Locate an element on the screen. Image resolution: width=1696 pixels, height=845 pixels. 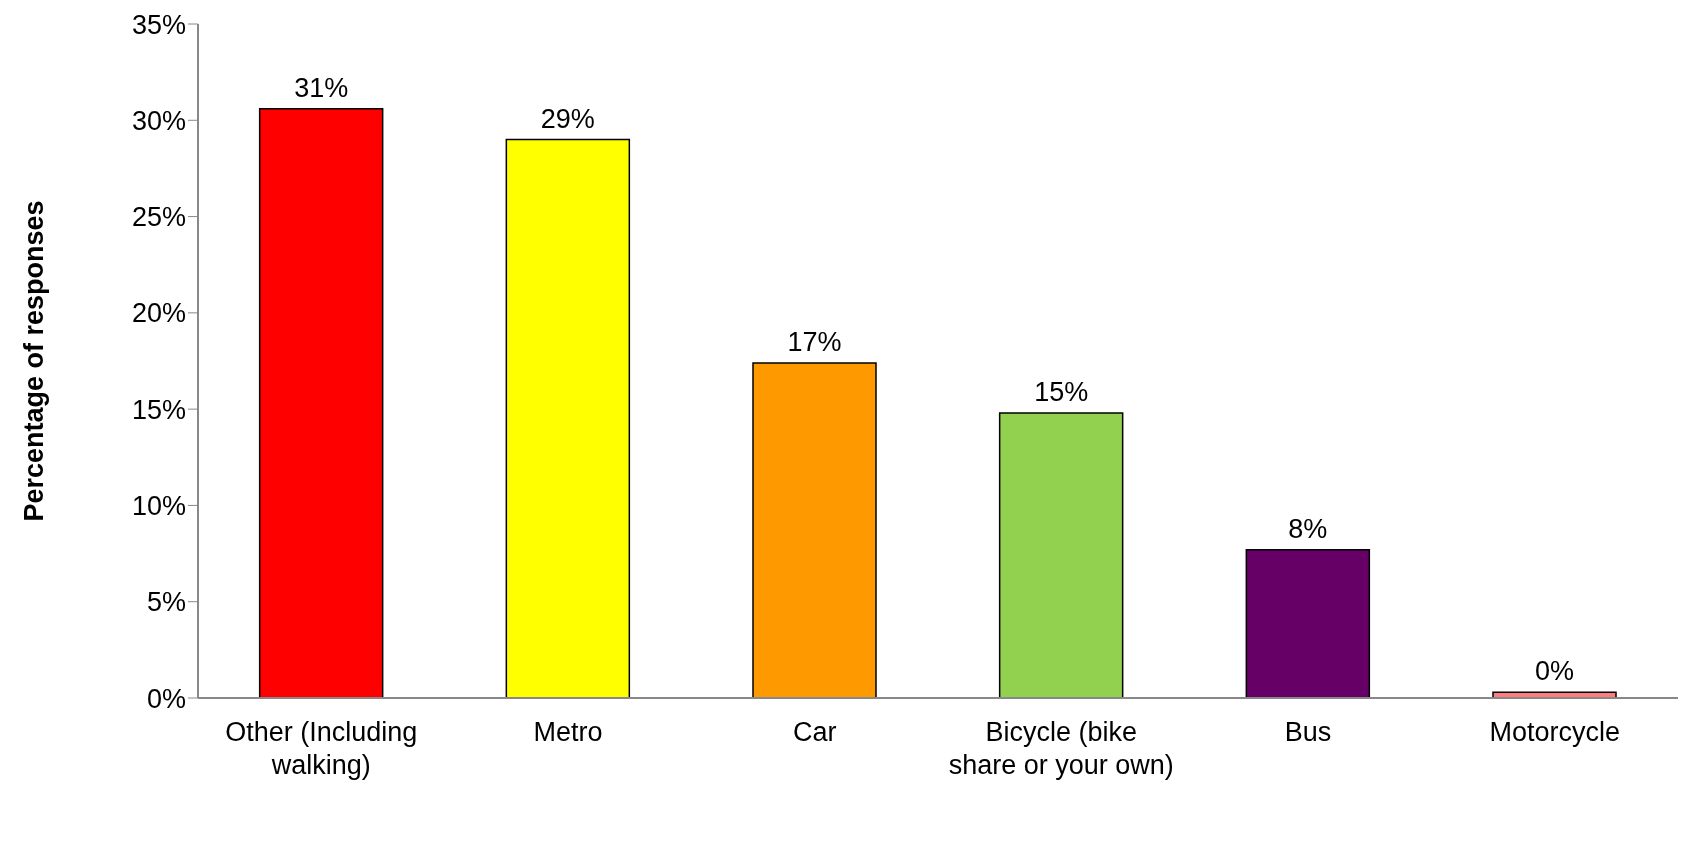
y-tick-label: 20% is located at coordinates (158, 313).